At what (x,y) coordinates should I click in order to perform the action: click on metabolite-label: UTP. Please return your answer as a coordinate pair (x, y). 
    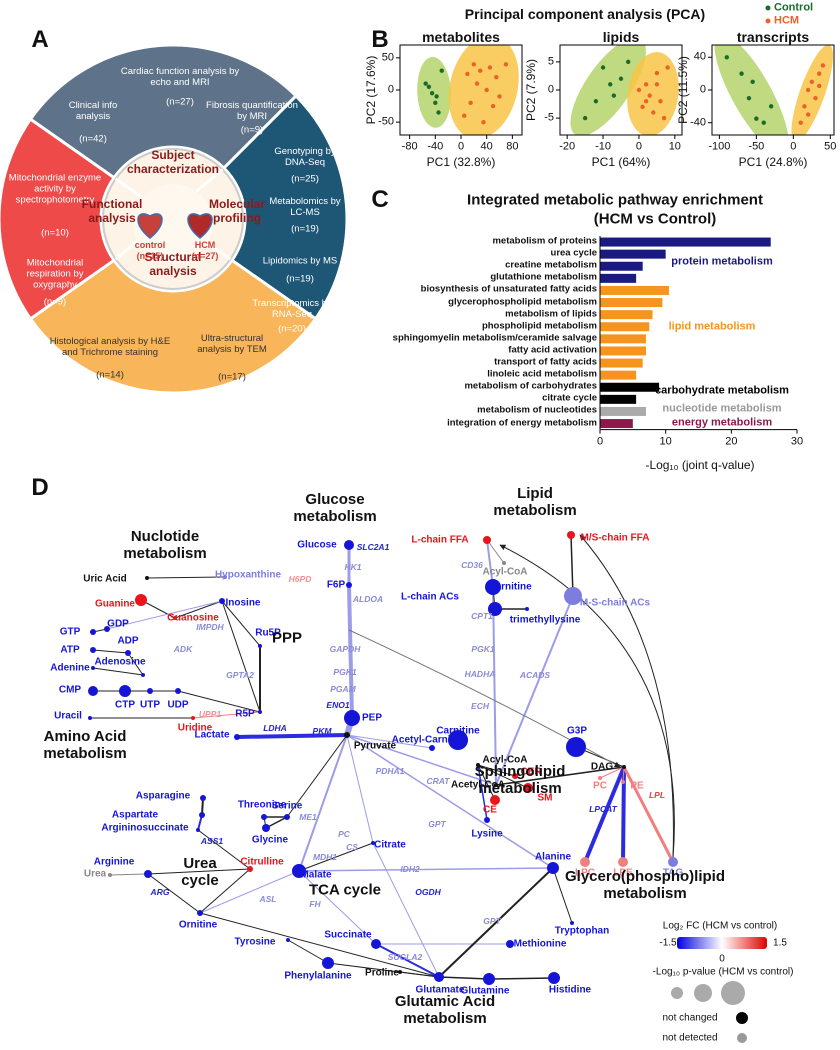
    Looking at the image, I should click on (150, 705).